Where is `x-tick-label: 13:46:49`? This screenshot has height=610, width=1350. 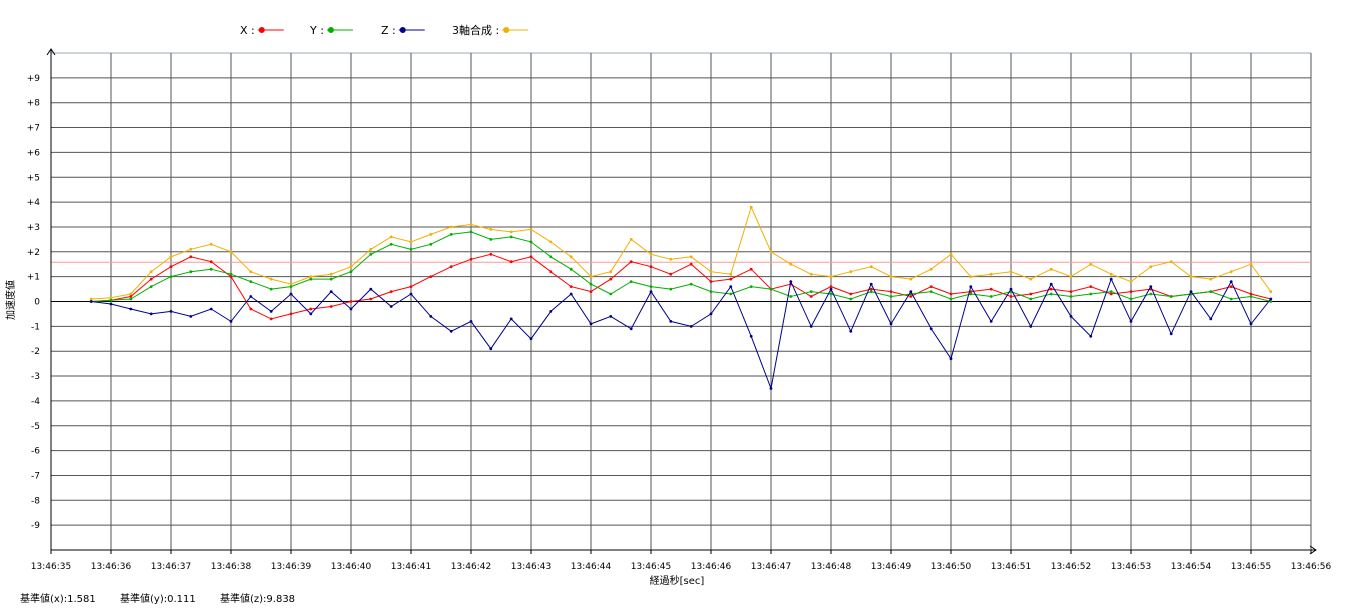 x-tick-label: 13:46:49 is located at coordinates (891, 567).